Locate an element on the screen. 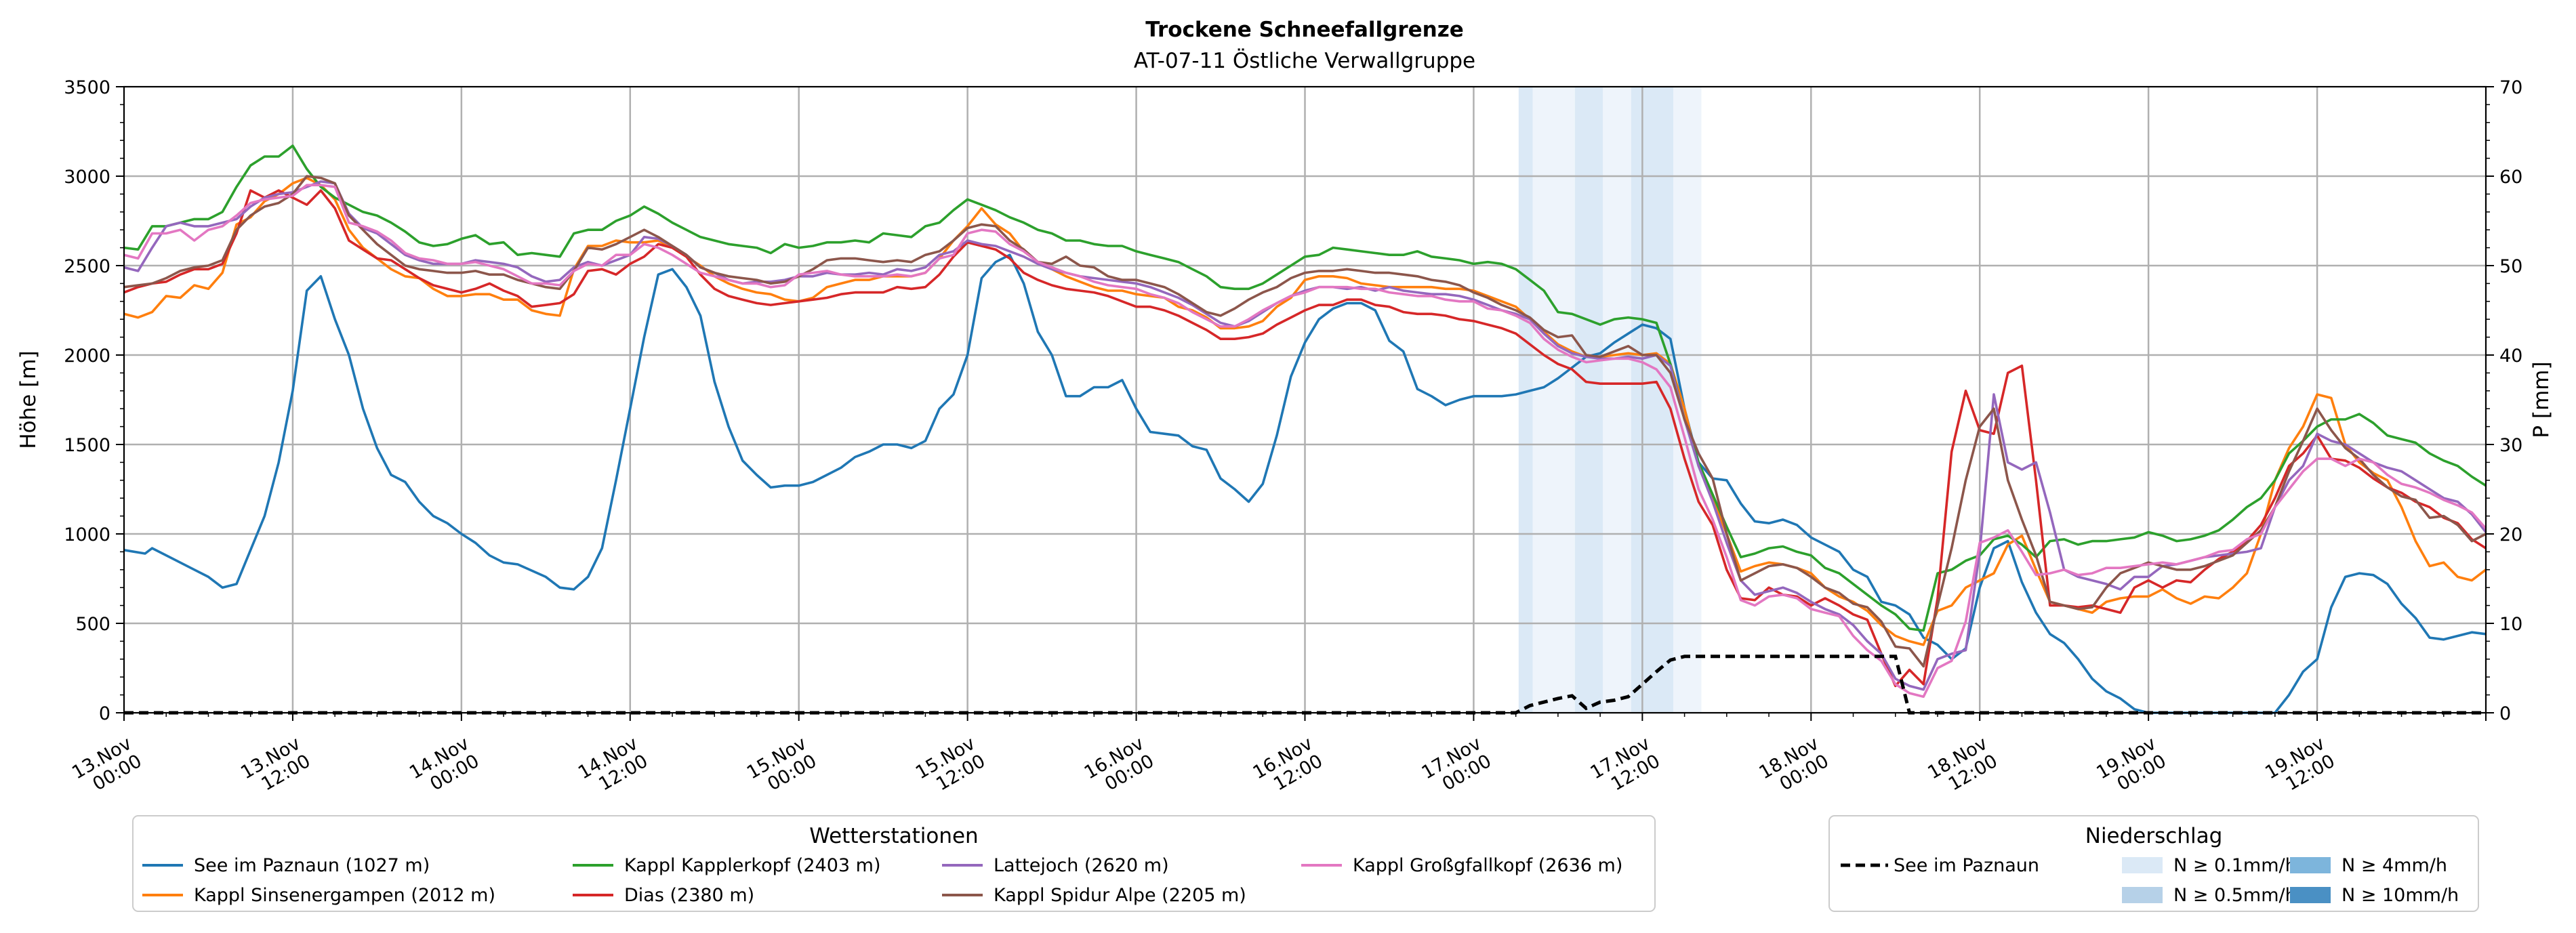 Image resolution: width=2576 pixels, height=933 pixels. legend-label-station: Kappl Sinsenergampen (2012 m) is located at coordinates (344, 895).